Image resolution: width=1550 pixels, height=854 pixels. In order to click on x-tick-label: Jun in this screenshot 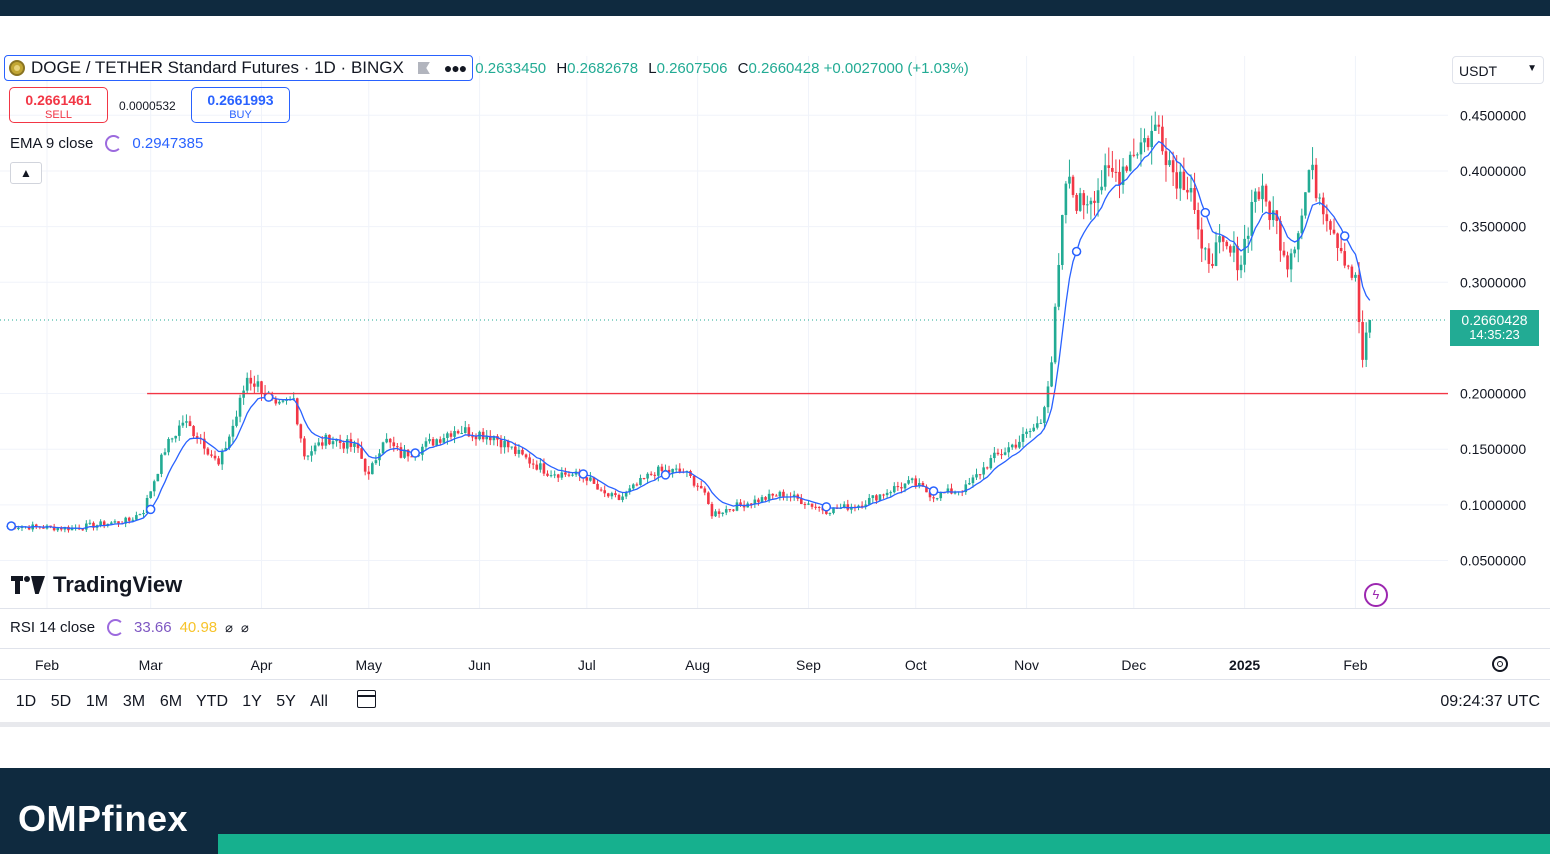, I will do `click(479, 665)`.